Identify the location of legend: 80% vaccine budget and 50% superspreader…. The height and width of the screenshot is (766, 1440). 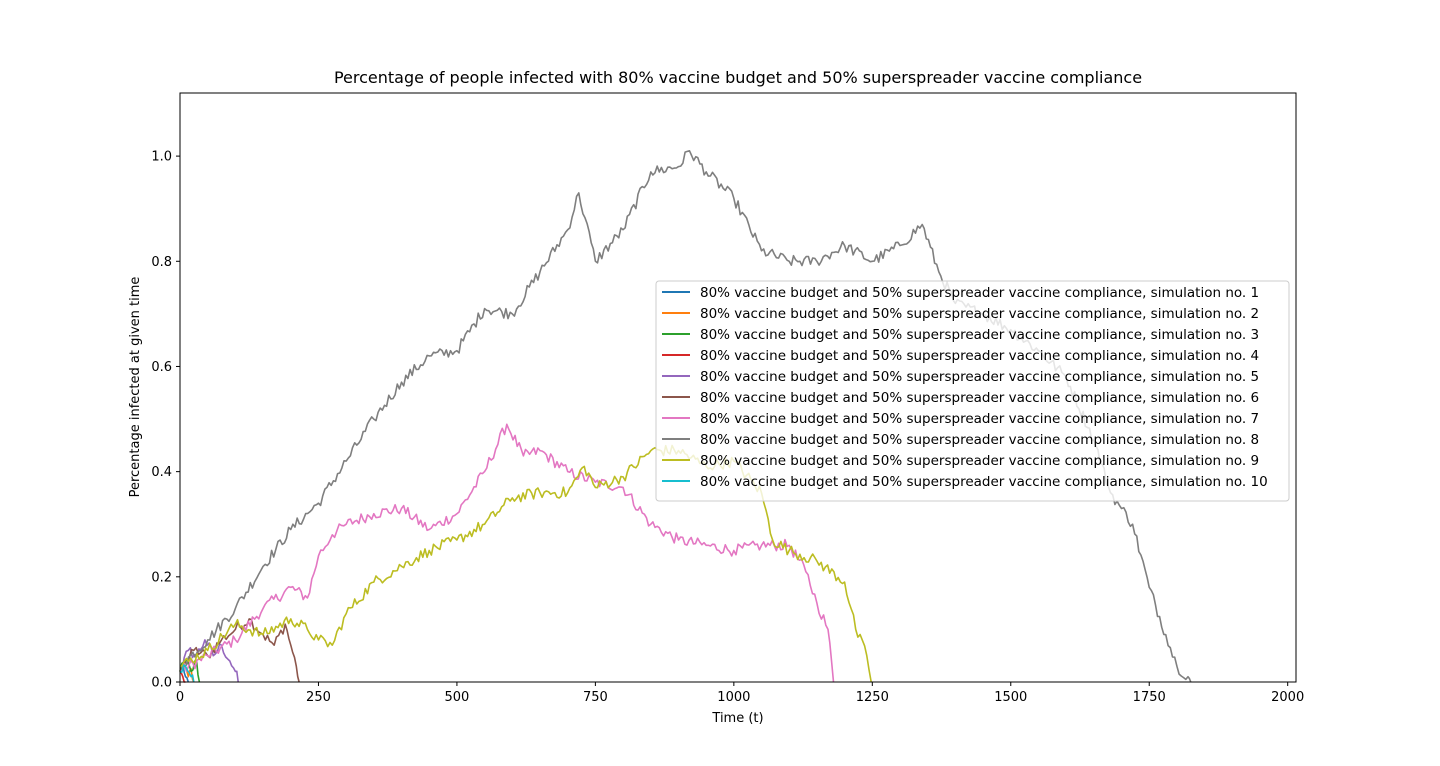
(972, 391).